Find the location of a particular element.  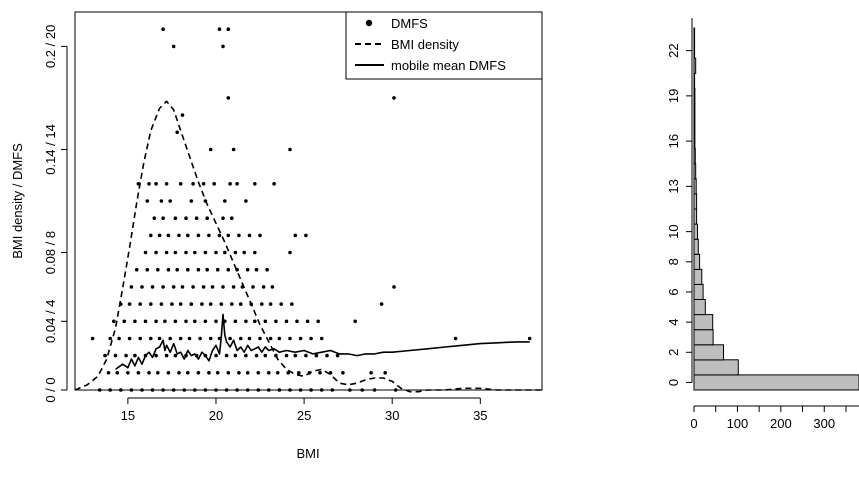

histogram-y-tick-label: 19 is located at coordinates (673, 96).